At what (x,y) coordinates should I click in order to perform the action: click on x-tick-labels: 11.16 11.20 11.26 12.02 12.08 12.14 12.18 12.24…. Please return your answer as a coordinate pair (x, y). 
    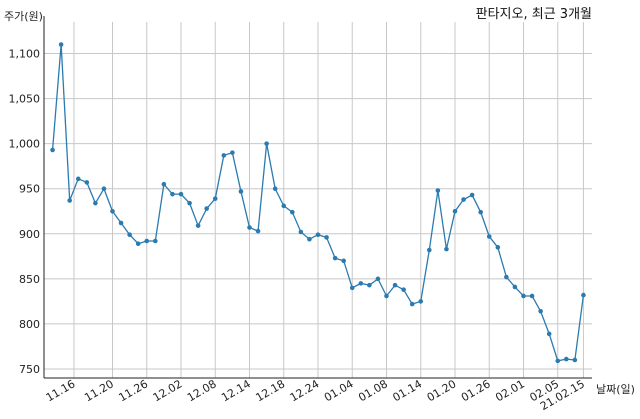
    Looking at the image, I should click on (315, 395).